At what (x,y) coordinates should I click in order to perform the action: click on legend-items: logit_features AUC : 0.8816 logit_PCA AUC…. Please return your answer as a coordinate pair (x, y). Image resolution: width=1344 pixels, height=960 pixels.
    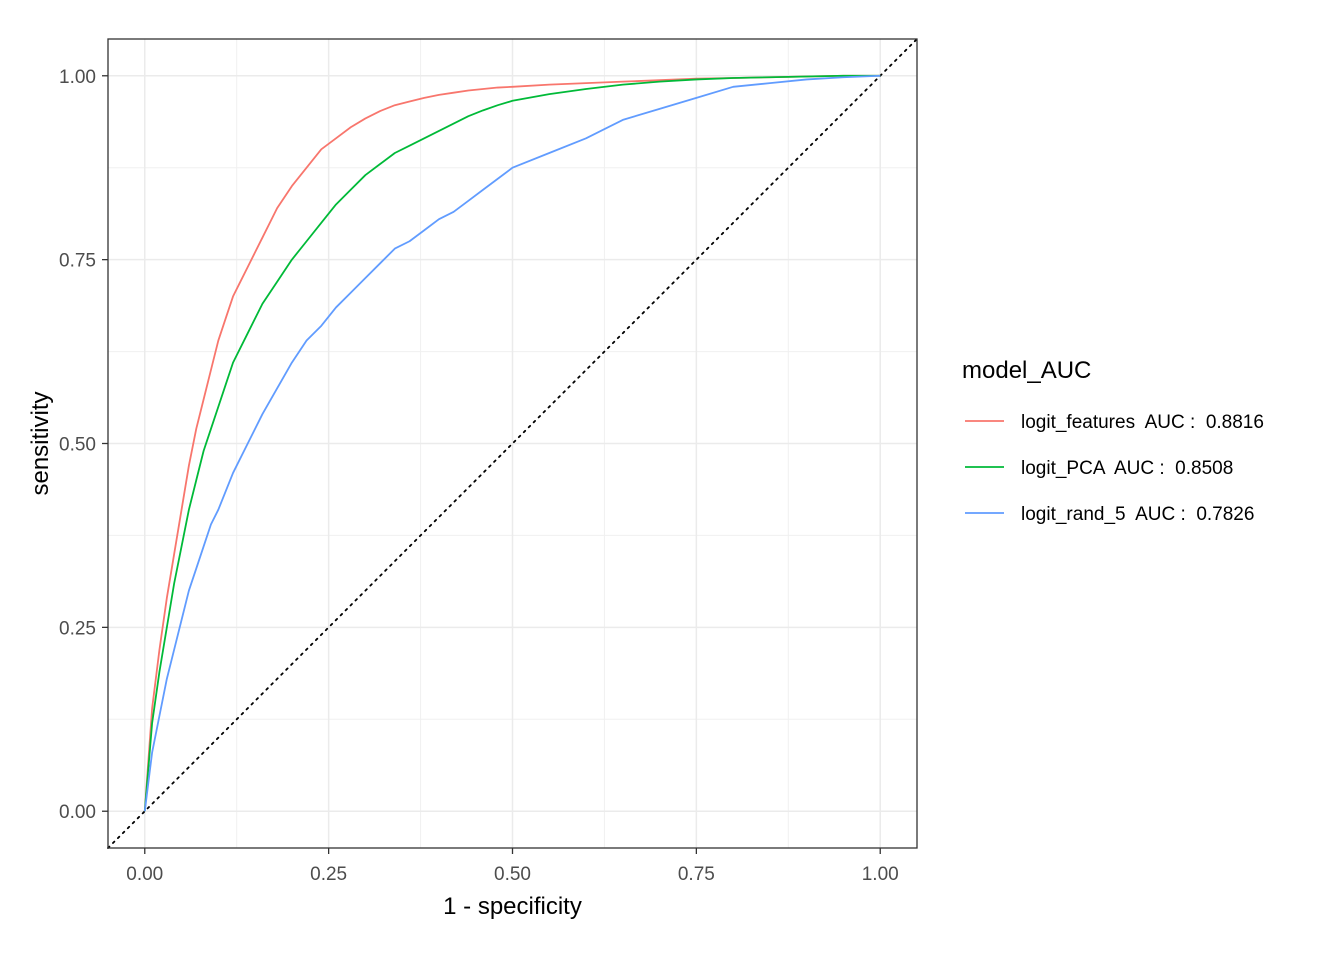
    Looking at the image, I should click on (1114, 468).